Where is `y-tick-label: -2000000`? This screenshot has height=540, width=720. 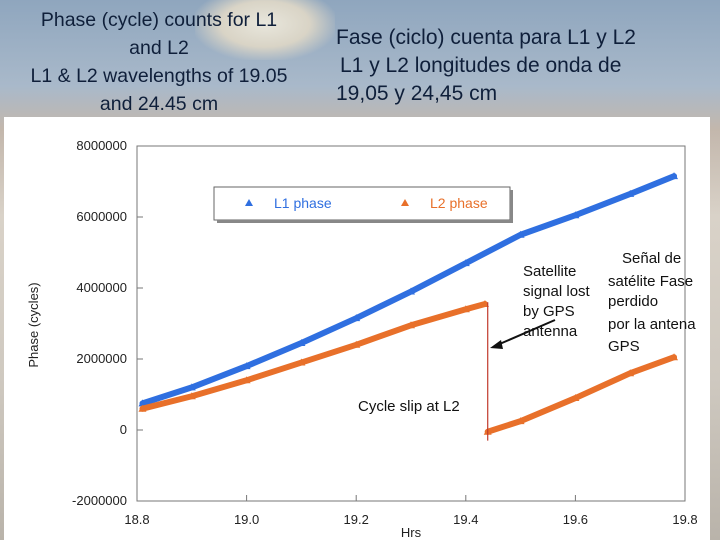
y-tick-label: -2000000 is located at coordinates (99, 500).